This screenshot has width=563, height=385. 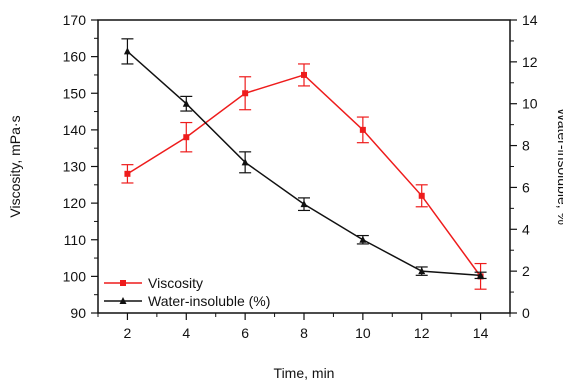 What do you see at coordinates (530, 62) in the screenshot?
I see `y-right-tick-label: 12` at bounding box center [530, 62].